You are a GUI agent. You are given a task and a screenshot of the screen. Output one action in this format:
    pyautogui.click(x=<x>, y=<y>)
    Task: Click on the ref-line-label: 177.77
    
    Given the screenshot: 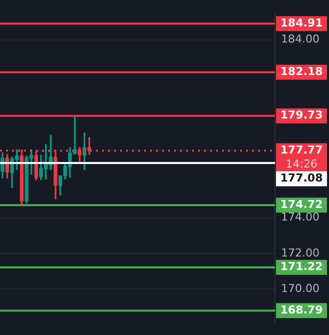 What is the action you would take?
    pyautogui.click(x=301, y=150)
    